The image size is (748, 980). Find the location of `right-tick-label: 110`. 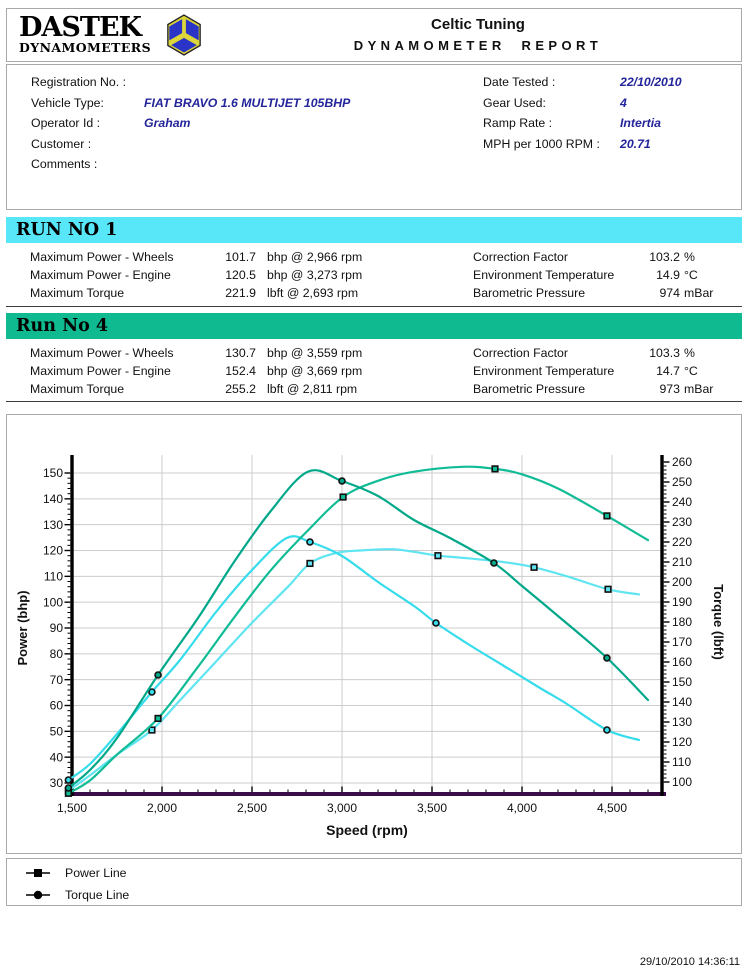

right-tick-label: 110 is located at coordinates (681, 762).